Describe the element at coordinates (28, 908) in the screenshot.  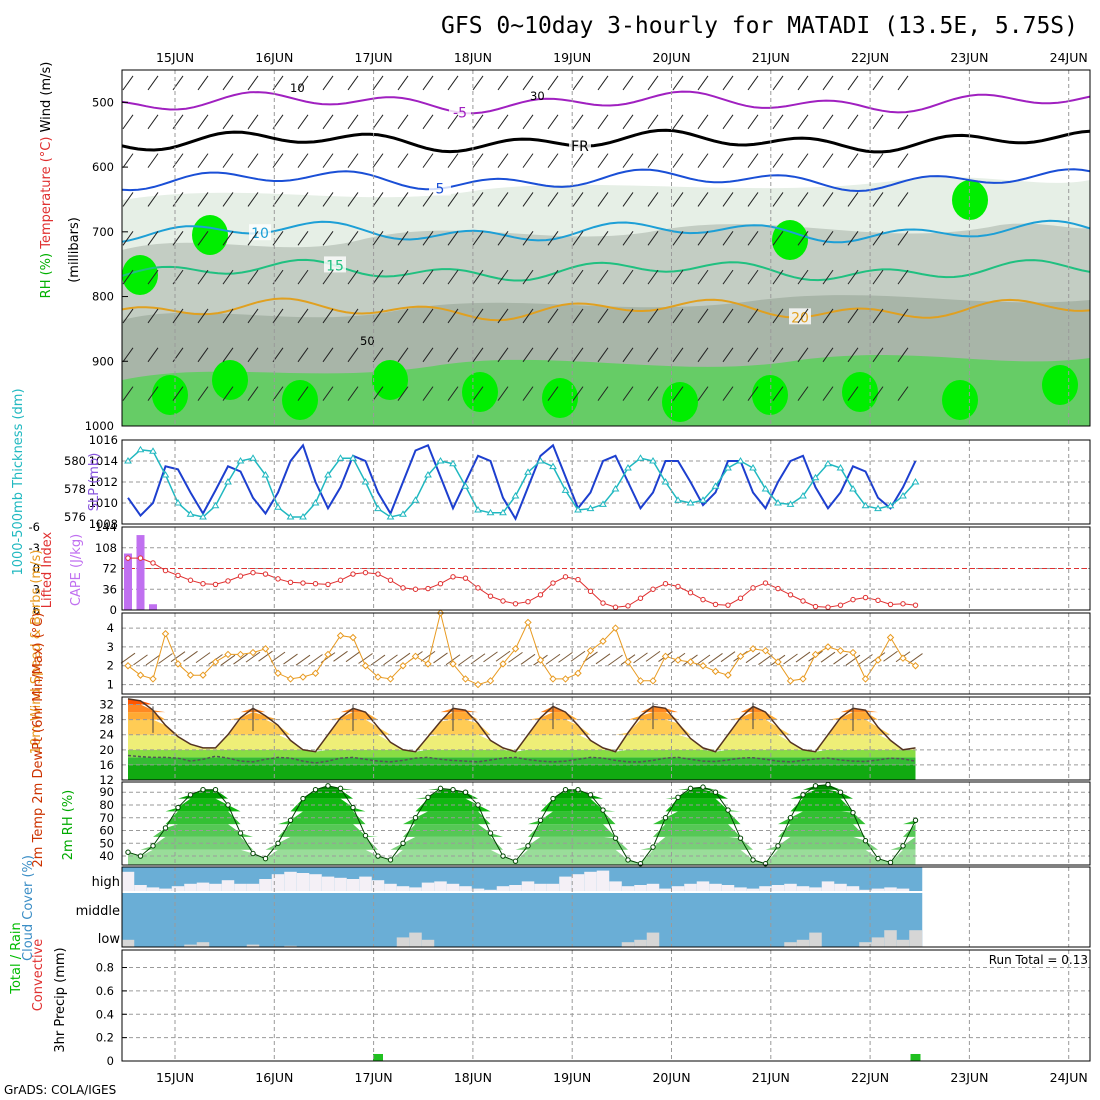
I see `cloud-axis-label: Cloud Cover (%)` at that location.